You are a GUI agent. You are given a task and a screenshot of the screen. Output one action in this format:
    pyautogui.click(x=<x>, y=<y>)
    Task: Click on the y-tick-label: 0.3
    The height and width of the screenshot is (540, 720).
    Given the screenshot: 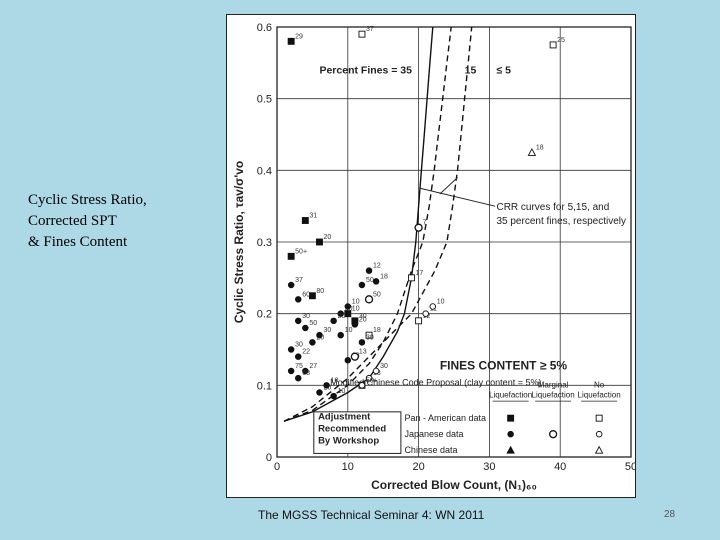 What is the action you would take?
    pyautogui.click(x=264, y=243)
    